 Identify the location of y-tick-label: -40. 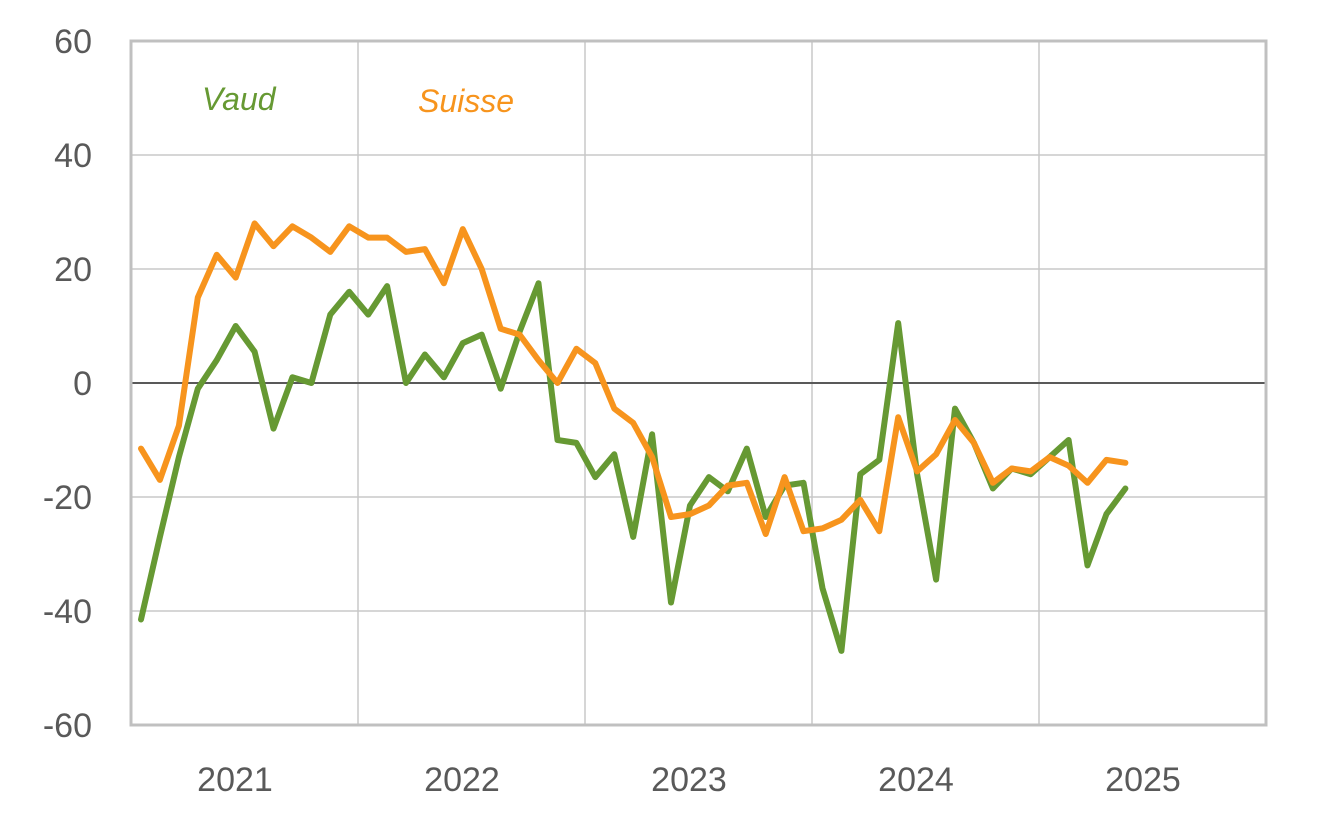
(67, 612).